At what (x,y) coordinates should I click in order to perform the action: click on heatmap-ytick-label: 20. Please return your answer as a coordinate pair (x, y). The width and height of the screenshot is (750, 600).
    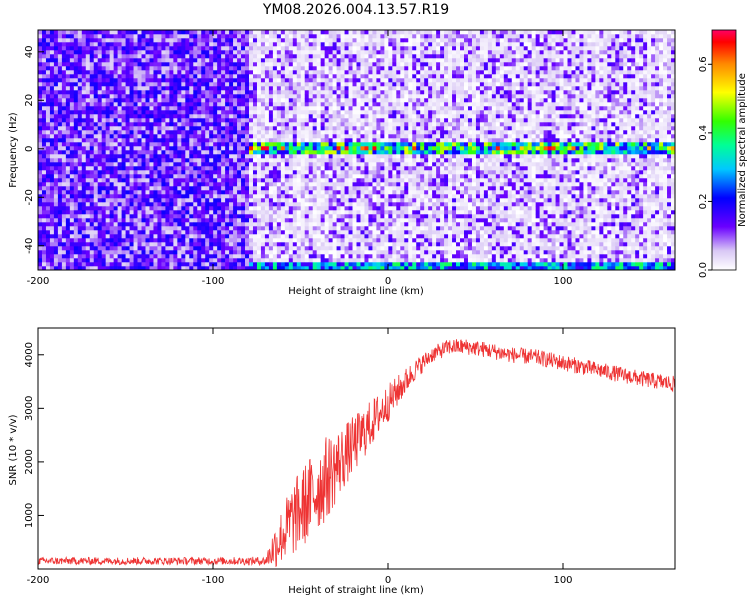
    Looking at the image, I should click on (29, 100).